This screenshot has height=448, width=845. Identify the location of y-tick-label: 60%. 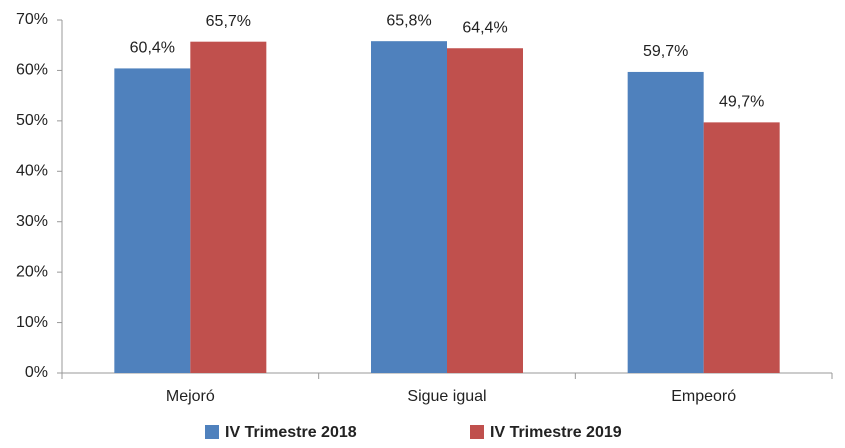
(32, 70).